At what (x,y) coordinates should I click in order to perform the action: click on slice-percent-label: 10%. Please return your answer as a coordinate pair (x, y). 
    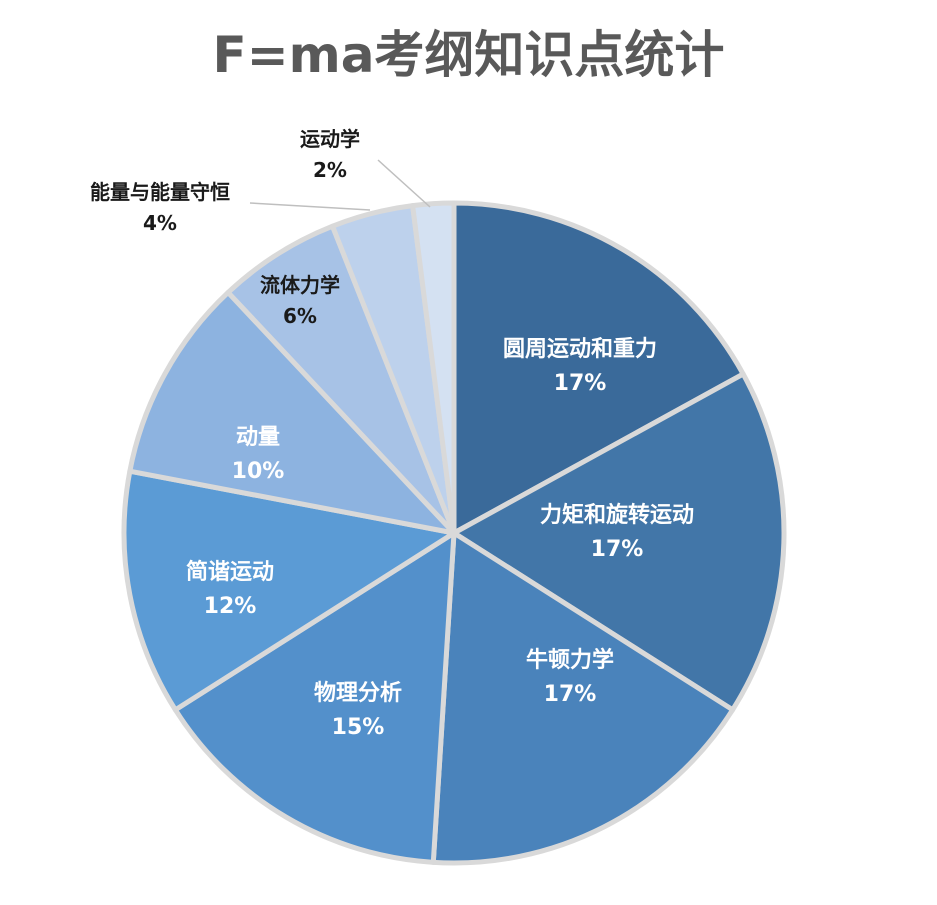
    Looking at the image, I should click on (258, 471).